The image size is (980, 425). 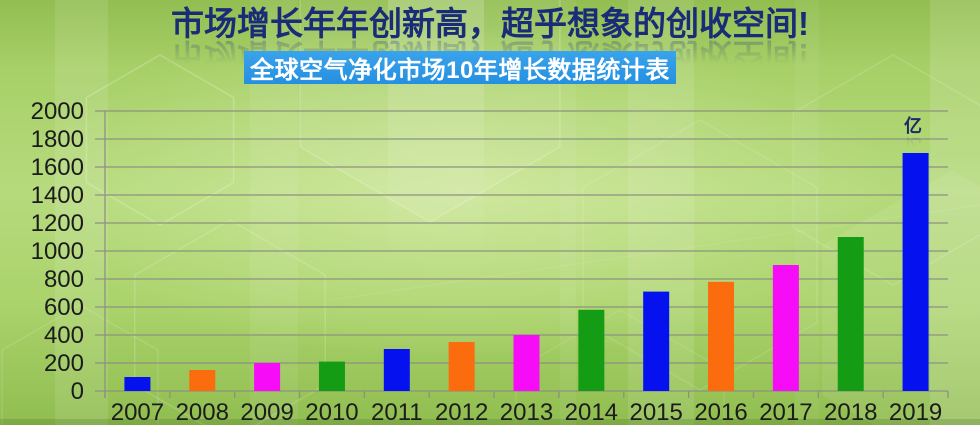 I want to click on x-tick-label-2008: 2008, so click(x=202, y=412).